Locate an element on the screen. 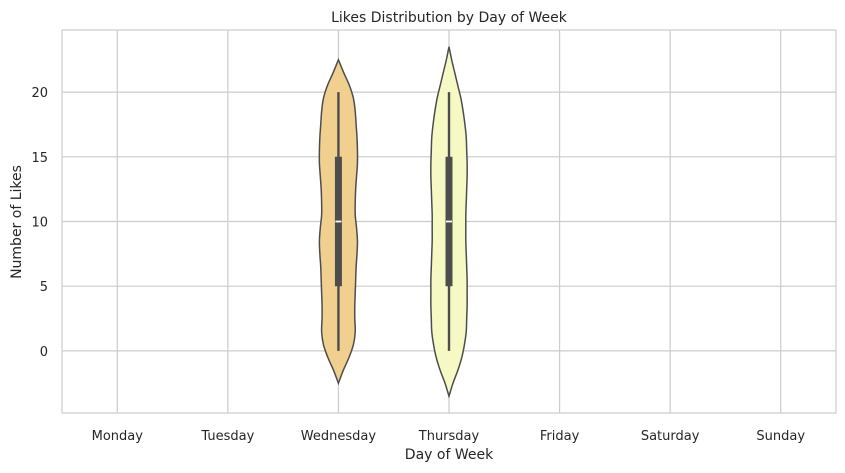 Image resolution: width=845 pixels, height=473 pixels. y-tick-labels: 0 5 10 15 20 is located at coordinates (39, 223).